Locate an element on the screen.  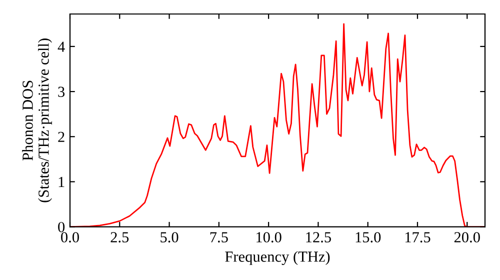
x-axis-title: Frequency (THz) is located at coordinates (277, 258).